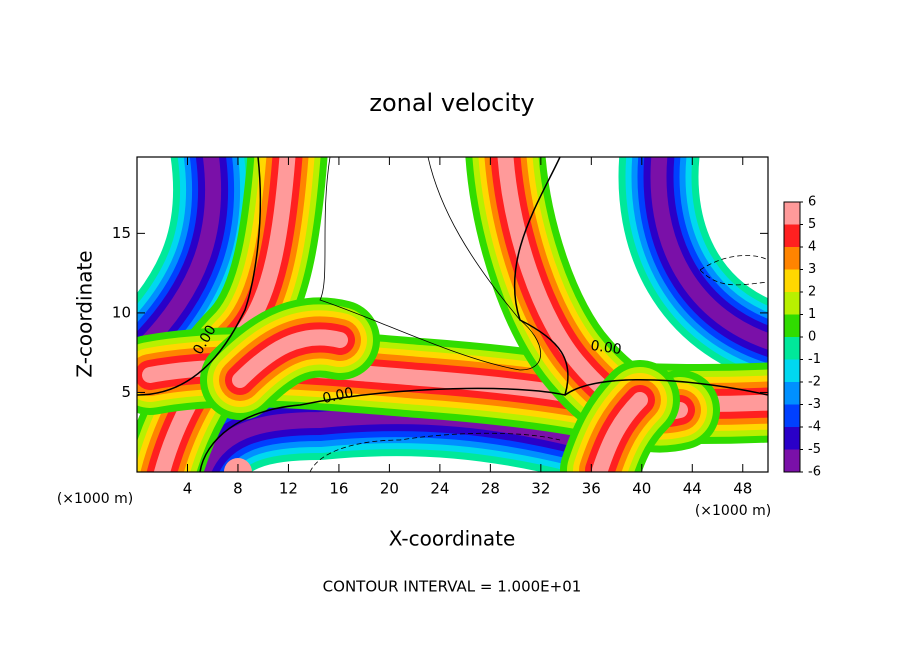 This screenshot has height=654, width=904. What do you see at coordinates (814, 404) in the screenshot?
I see `colorbar-label: -3` at bounding box center [814, 404].